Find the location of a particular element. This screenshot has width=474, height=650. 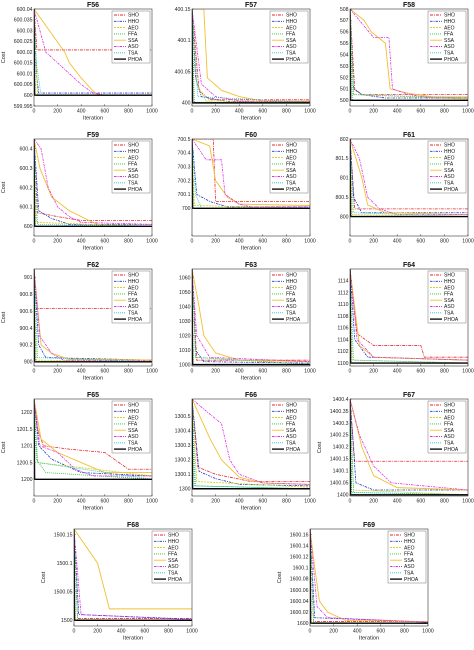

y-tick-label: 1500.05 is located at coordinates (63, 593).